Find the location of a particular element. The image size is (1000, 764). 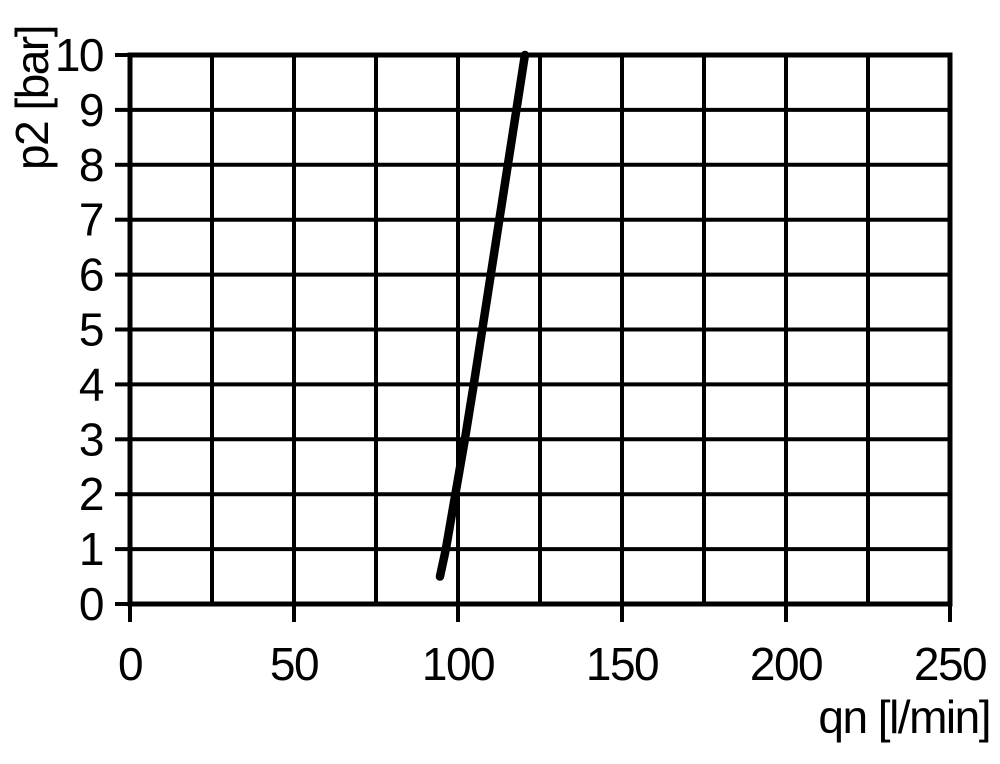

y-tick-label: 0 is located at coordinates (91, 604).